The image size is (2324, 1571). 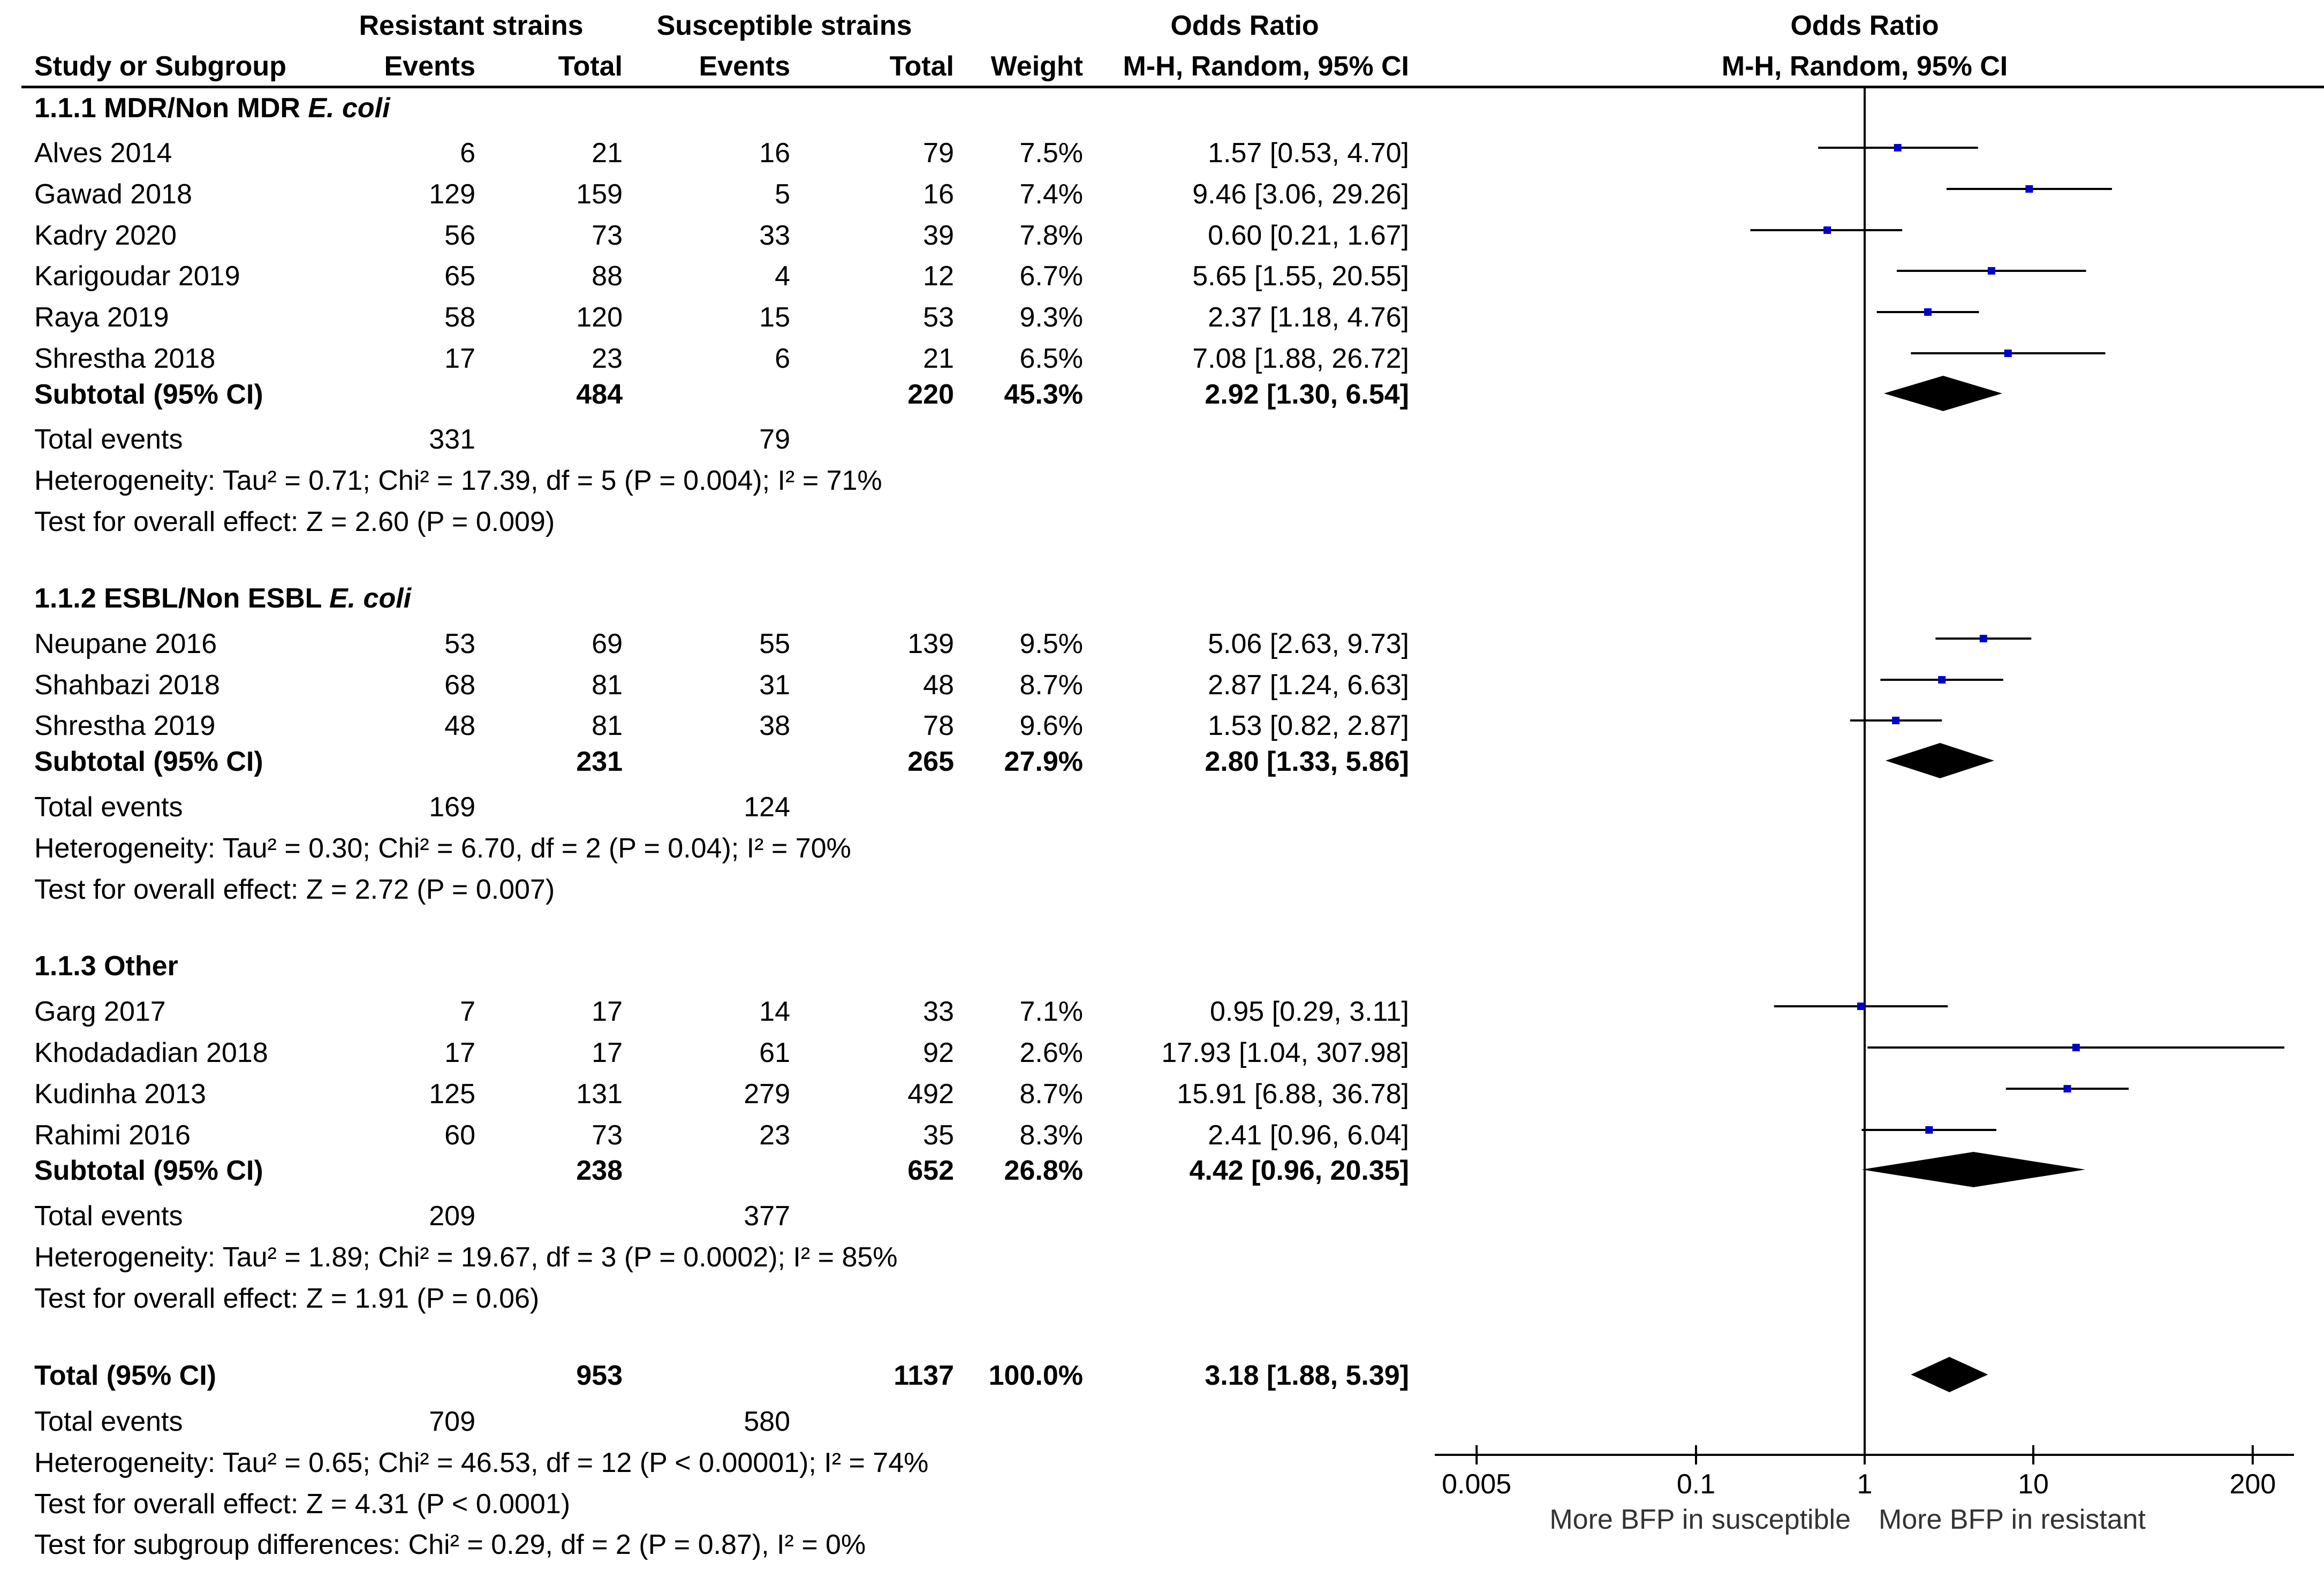 What do you see at coordinates (1051, 276) in the screenshot?
I see `study-weight: 6.7%` at bounding box center [1051, 276].